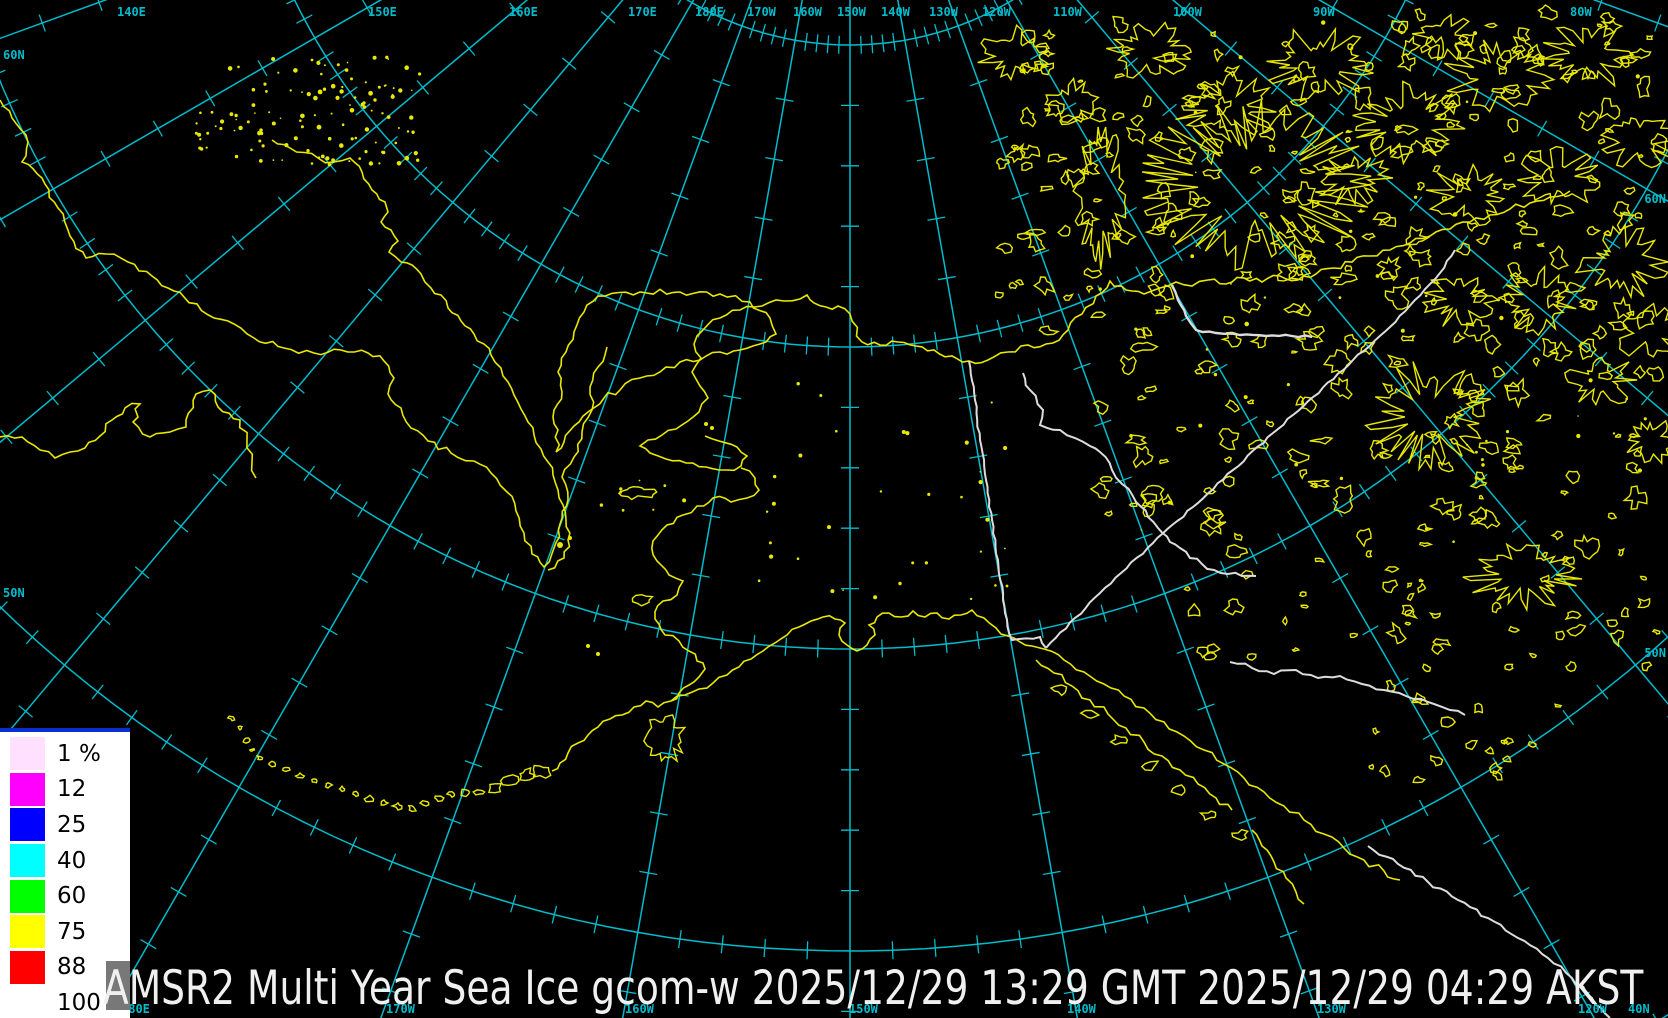 This screenshot has width=1668, height=1018. What do you see at coordinates (709, 12) in the screenshot?
I see `graticule-label: 180E` at bounding box center [709, 12].